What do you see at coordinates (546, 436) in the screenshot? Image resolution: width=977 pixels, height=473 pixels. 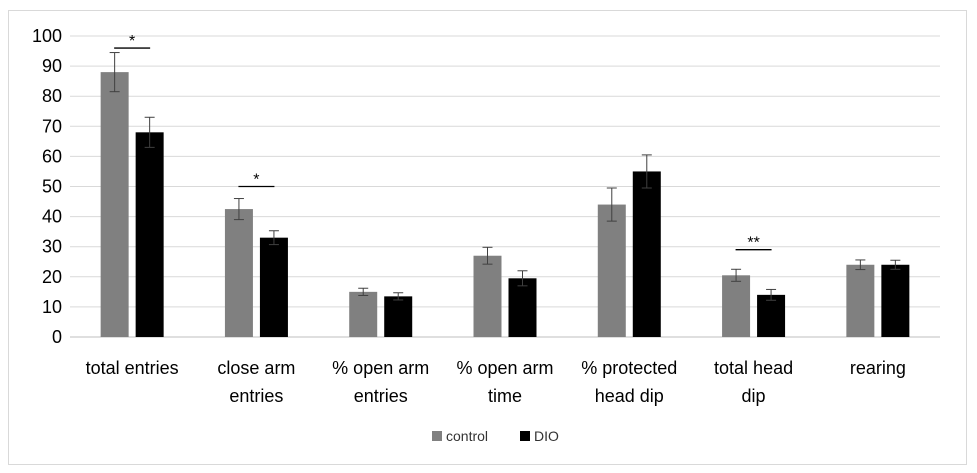 I see `legend-label: DIO` at bounding box center [546, 436].